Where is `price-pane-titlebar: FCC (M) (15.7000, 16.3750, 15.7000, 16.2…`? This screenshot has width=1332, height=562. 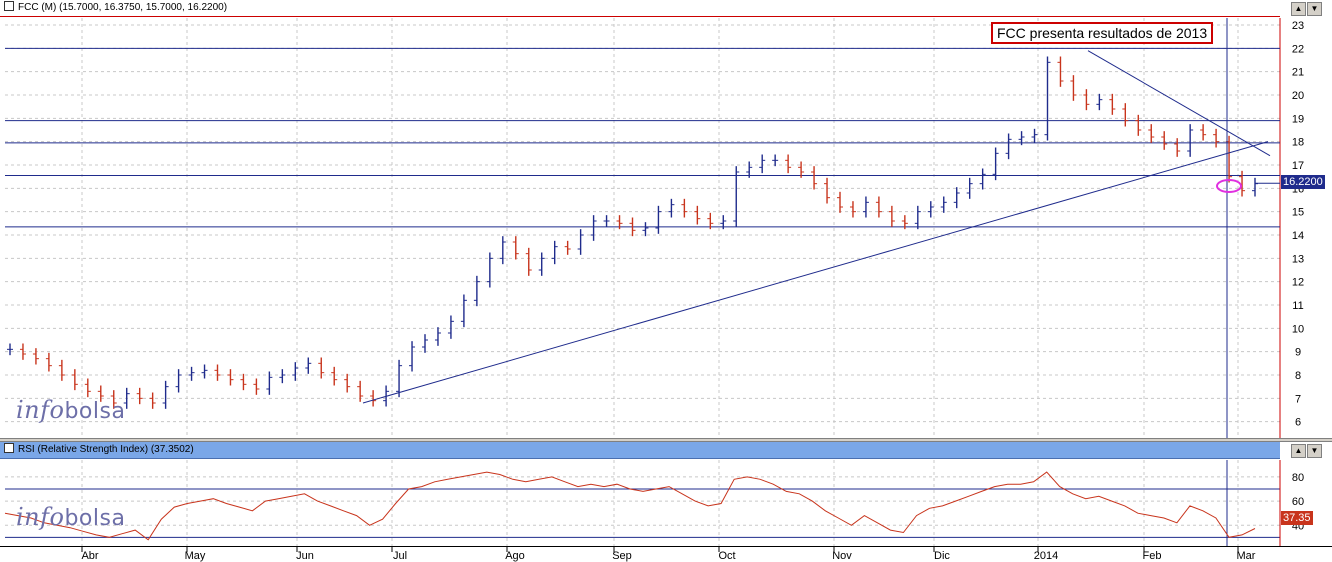
price-pane-titlebar: FCC (M) (15.7000, 16.3750, 15.7000, 16.2… is located at coordinates (640, 8).